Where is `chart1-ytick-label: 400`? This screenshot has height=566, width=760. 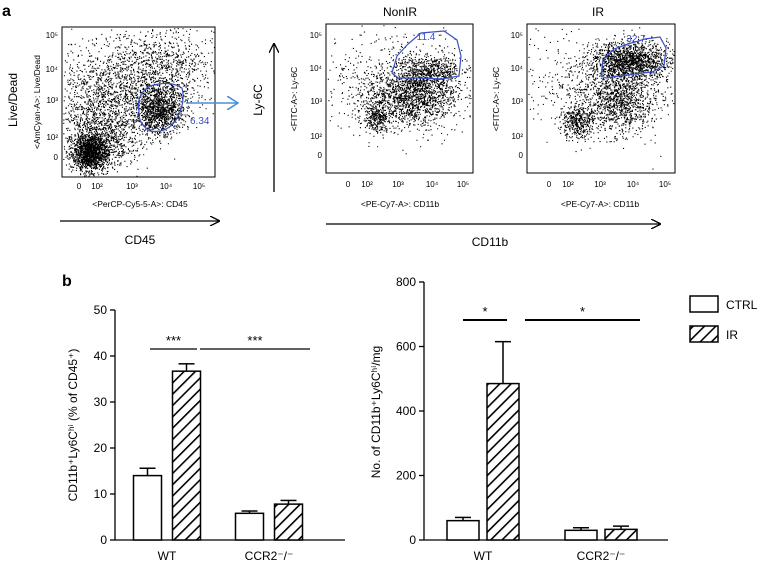 chart1-ytick-label: 400 is located at coordinates (406, 411).